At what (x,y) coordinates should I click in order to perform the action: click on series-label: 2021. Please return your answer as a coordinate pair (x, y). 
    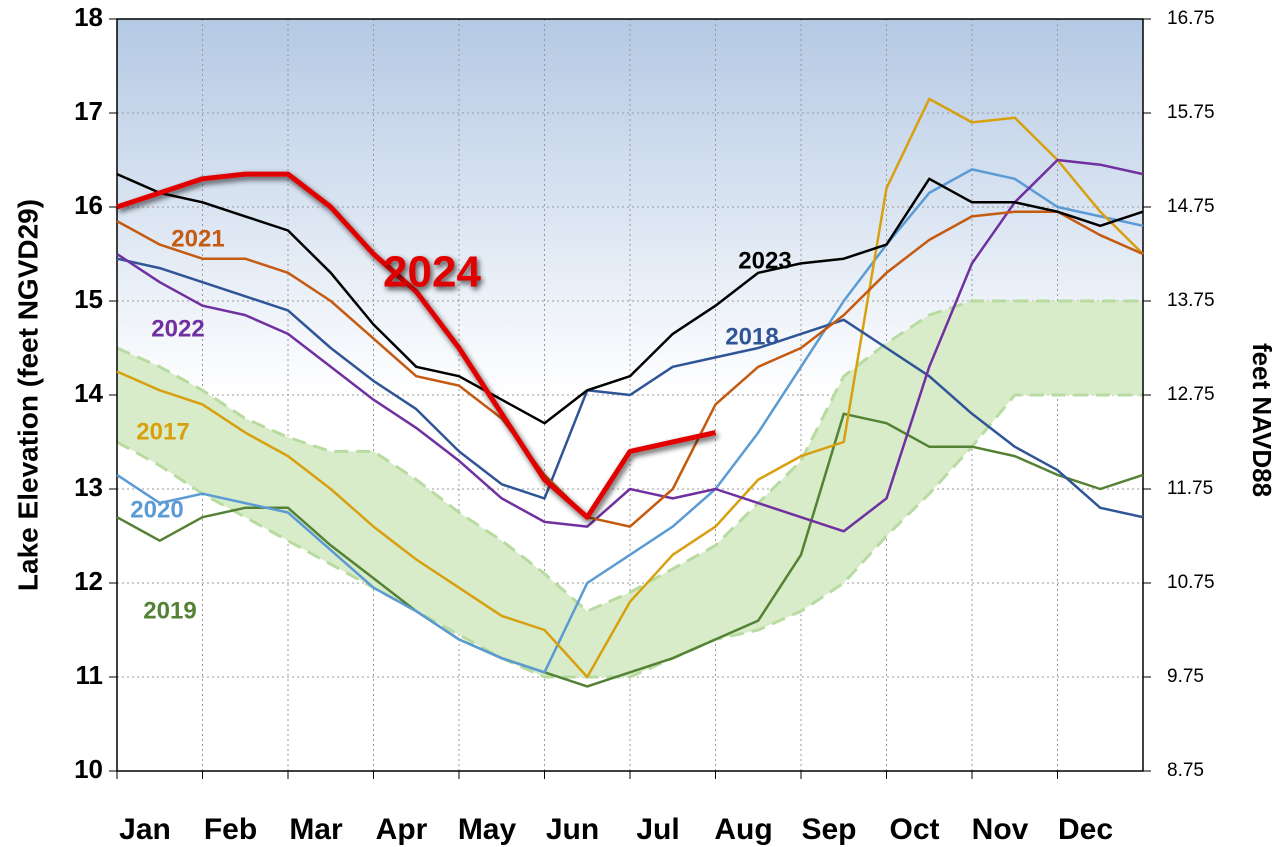
    Looking at the image, I should click on (197, 238).